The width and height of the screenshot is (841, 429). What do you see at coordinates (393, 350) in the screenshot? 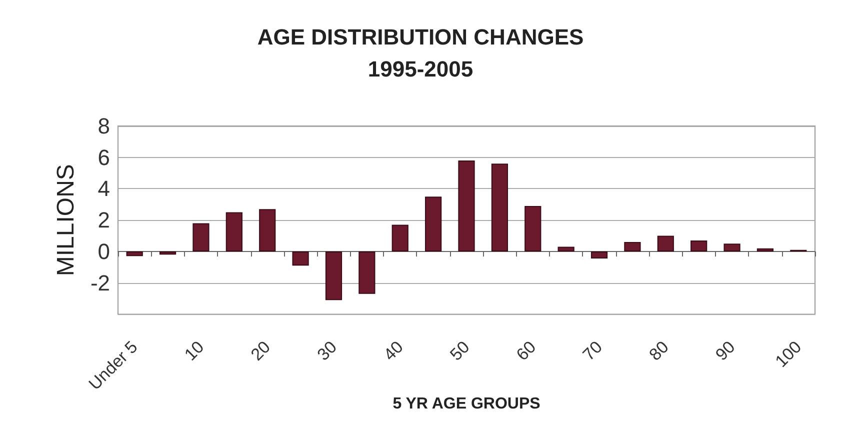
I see `x-tick-label: 40` at bounding box center [393, 350].